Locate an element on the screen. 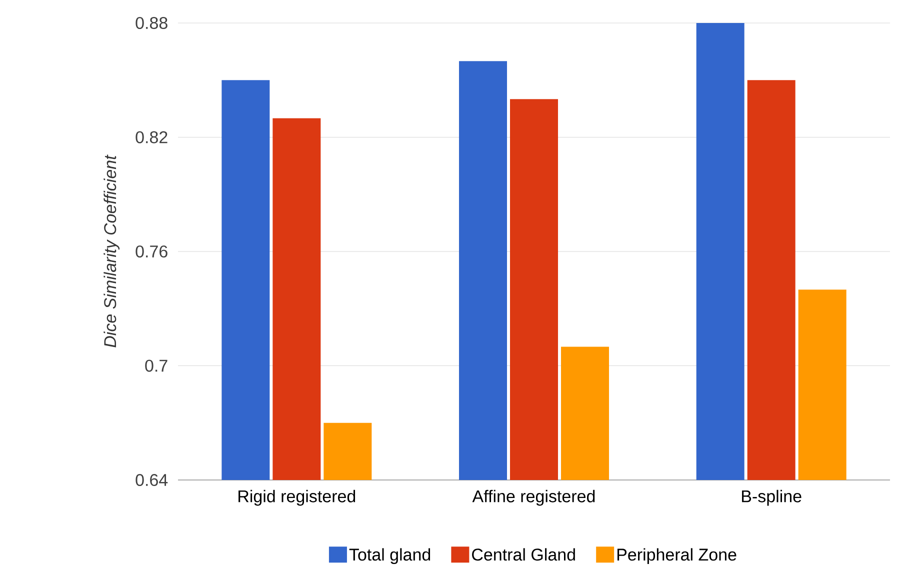 This screenshot has width=901, height=581. x-tick-label: Affine registered is located at coordinates (533, 498).